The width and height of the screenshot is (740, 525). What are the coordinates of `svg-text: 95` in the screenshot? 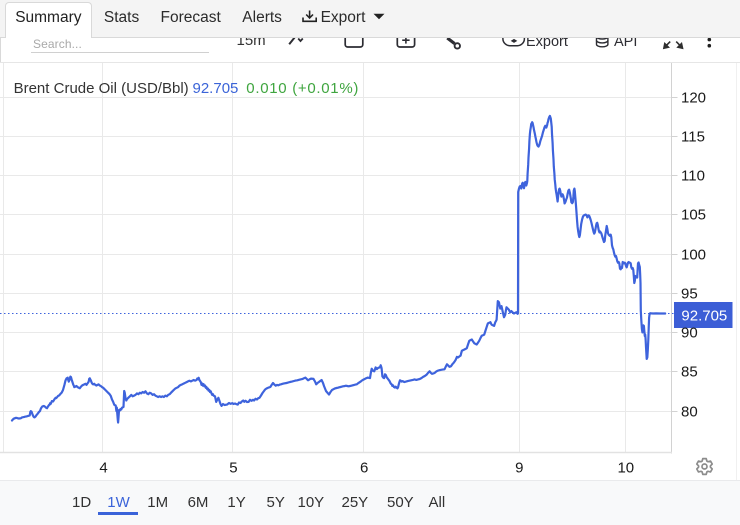 It's located at (689, 294).